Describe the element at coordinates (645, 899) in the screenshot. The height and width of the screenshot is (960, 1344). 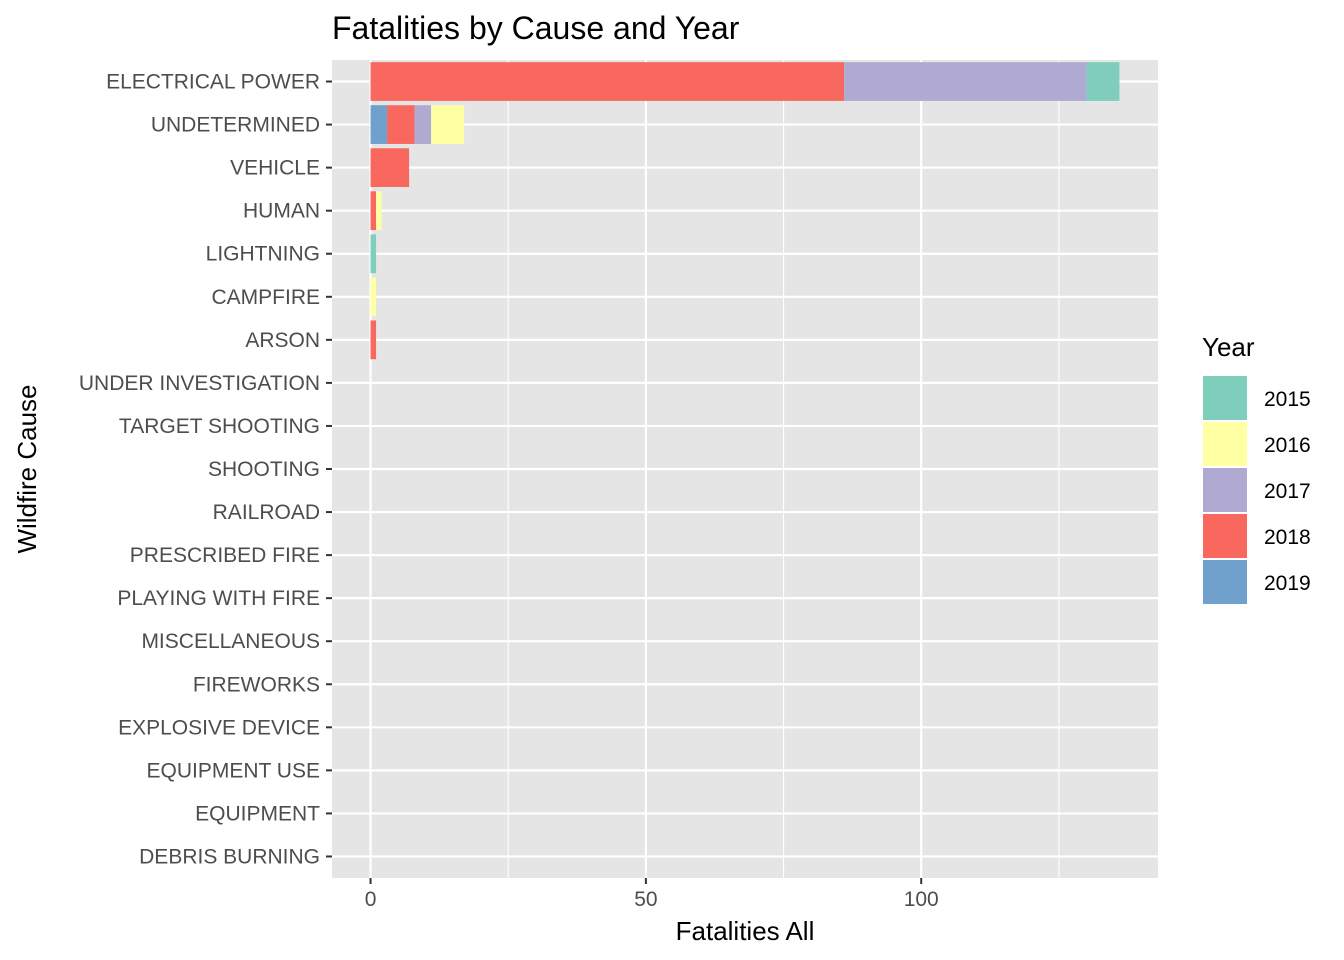
I see `x-tick-label: 50` at that location.